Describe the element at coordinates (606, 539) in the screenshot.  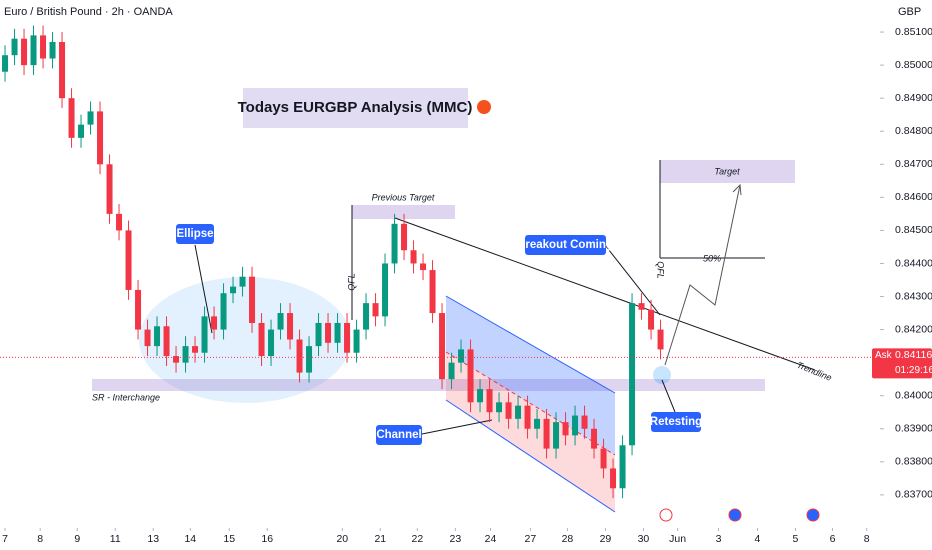
I see `x-tick-label: 29` at that location.